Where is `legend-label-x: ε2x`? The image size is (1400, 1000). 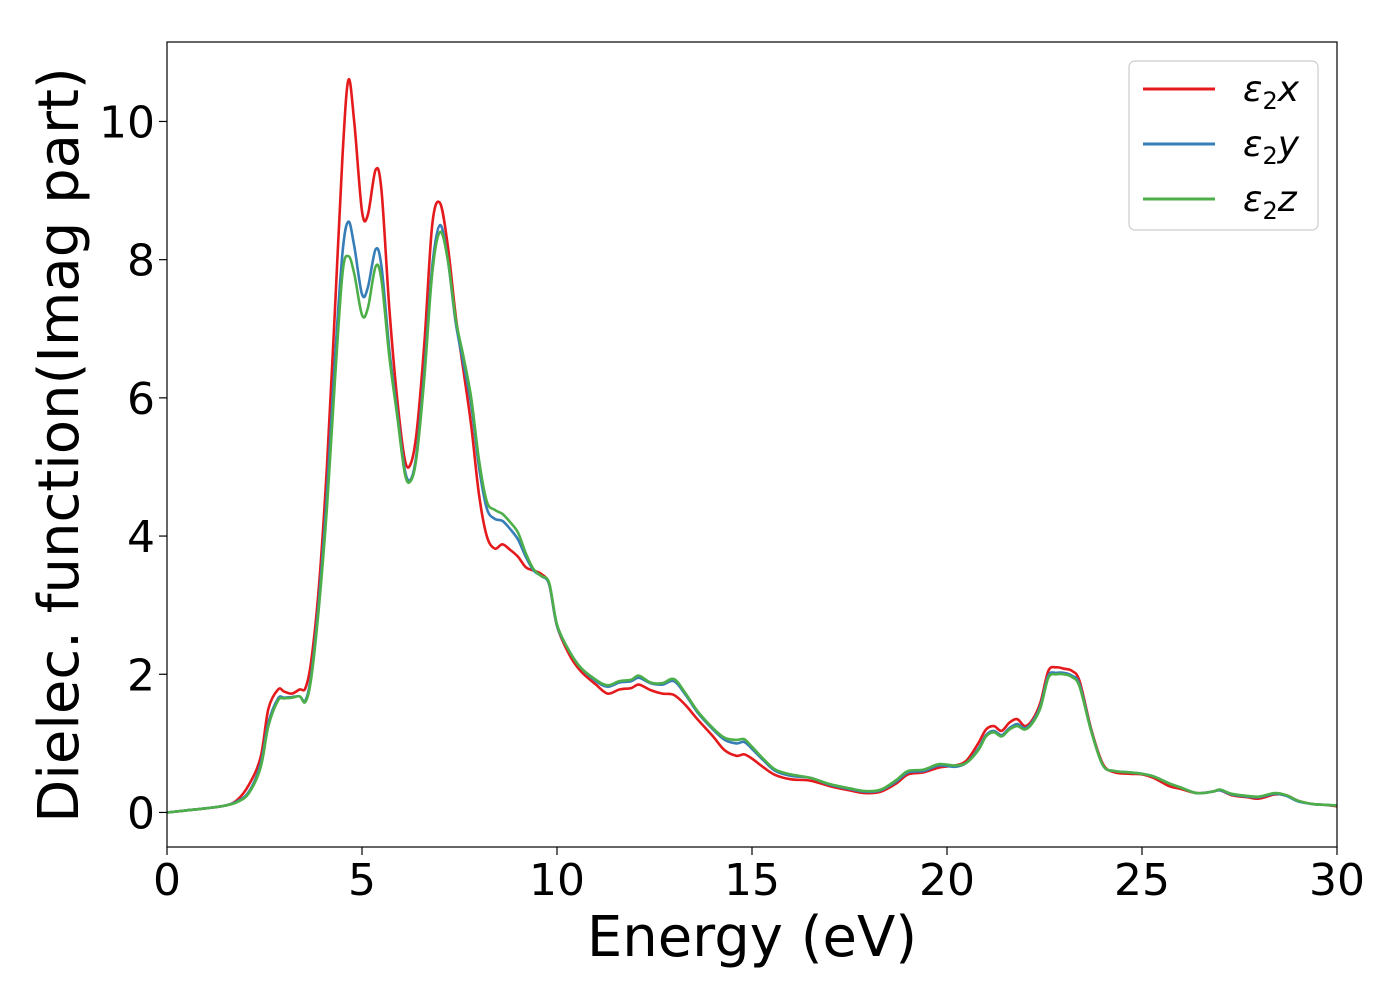 legend-label-x: ε2x is located at coordinates (1271, 92).